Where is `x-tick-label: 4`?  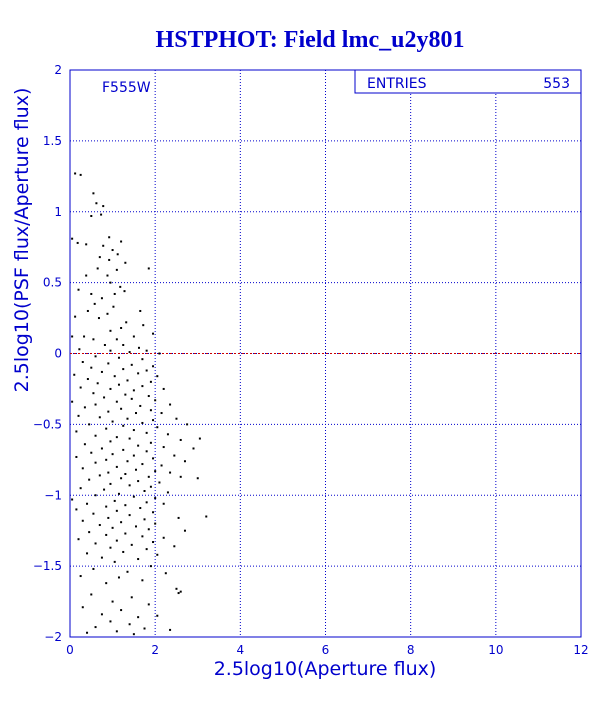 x-tick-label: 4 is located at coordinates (241, 650).